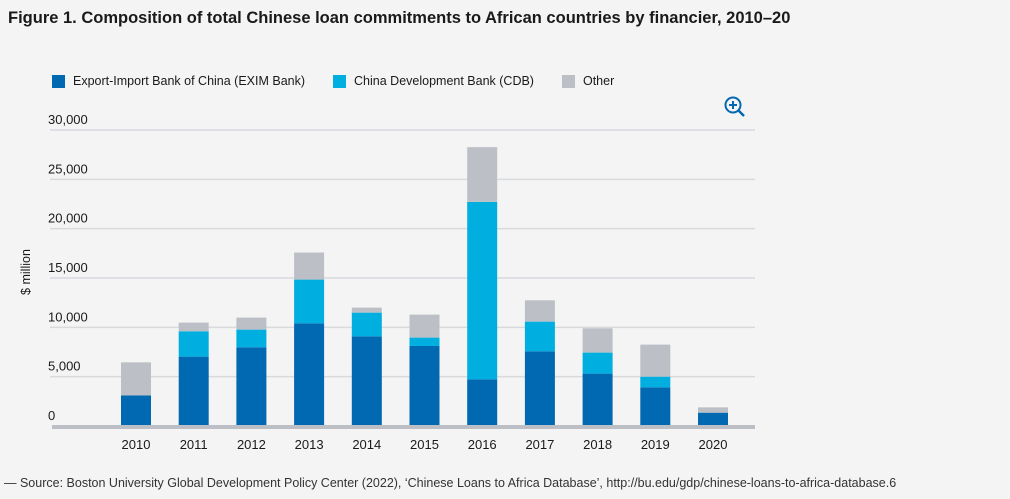 The height and width of the screenshot is (499, 1010). Describe the element at coordinates (194, 444) in the screenshot. I see `x-tick-label: 2011` at that location.